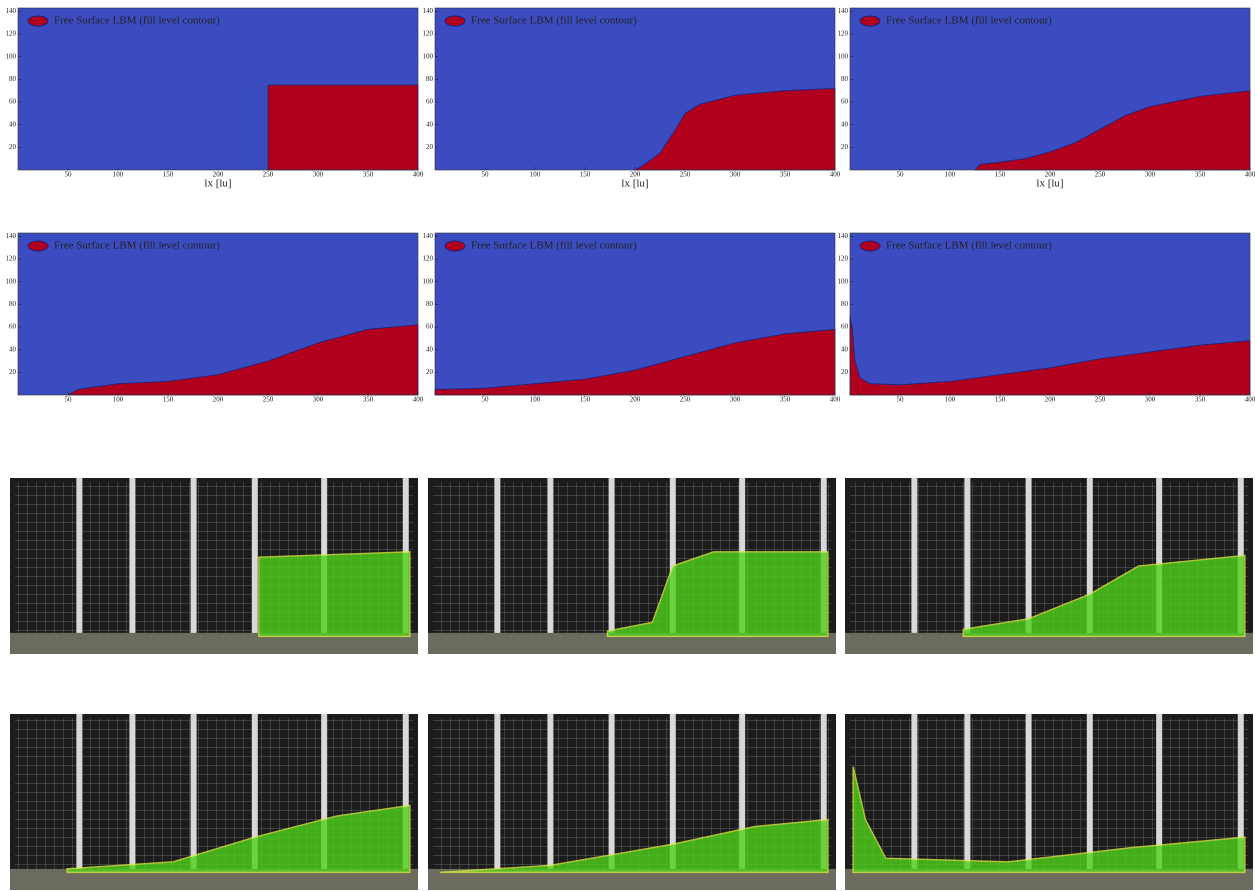 The height and width of the screenshot is (891, 1255). I want to click on x-axis-label: lx [lu], so click(634, 184).